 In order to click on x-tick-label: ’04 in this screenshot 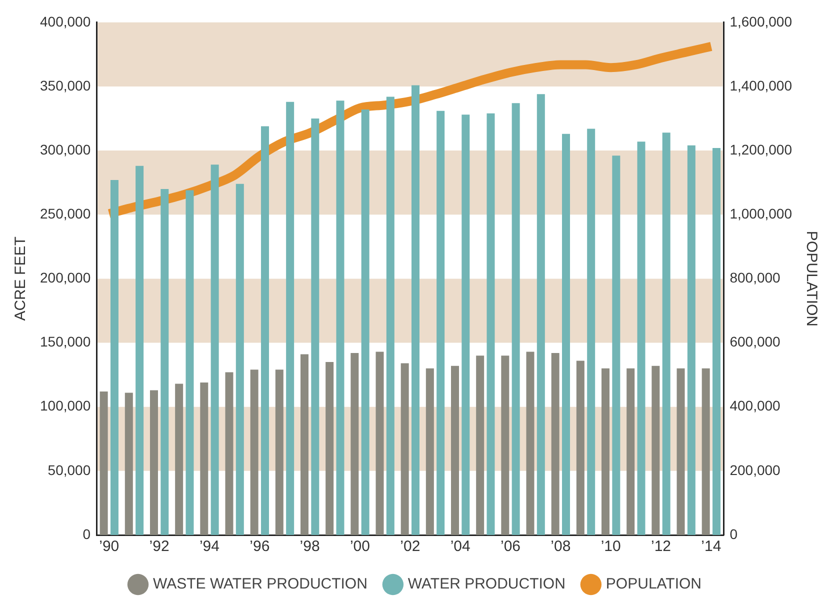, I will do `click(460, 547)`.